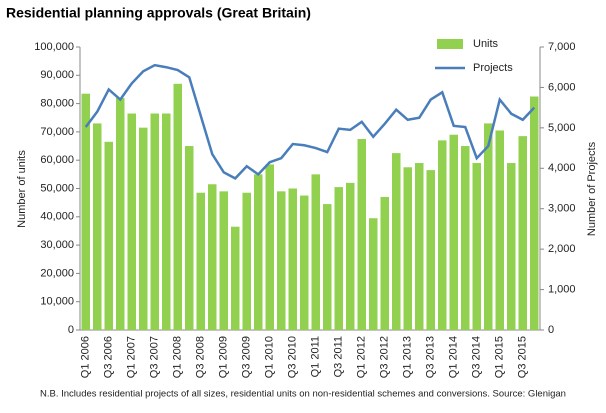 The image size is (606, 413). Describe the element at coordinates (57, 132) in the screenshot. I see `y-tick-label: 70,000` at that location.